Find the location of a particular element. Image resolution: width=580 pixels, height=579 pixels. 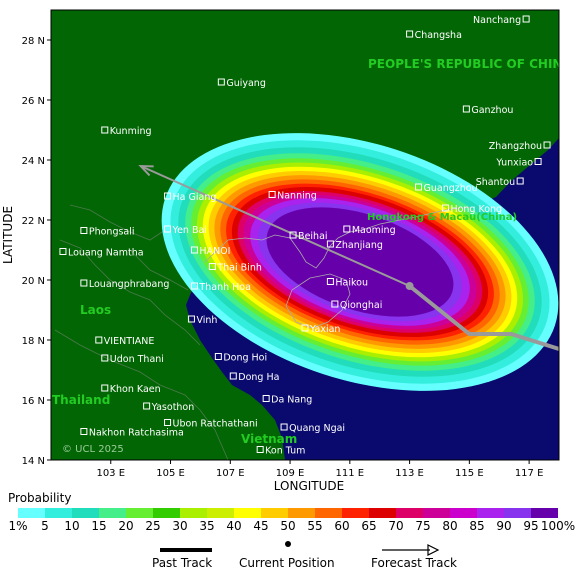

city-label: Kon Tum is located at coordinates (285, 451).